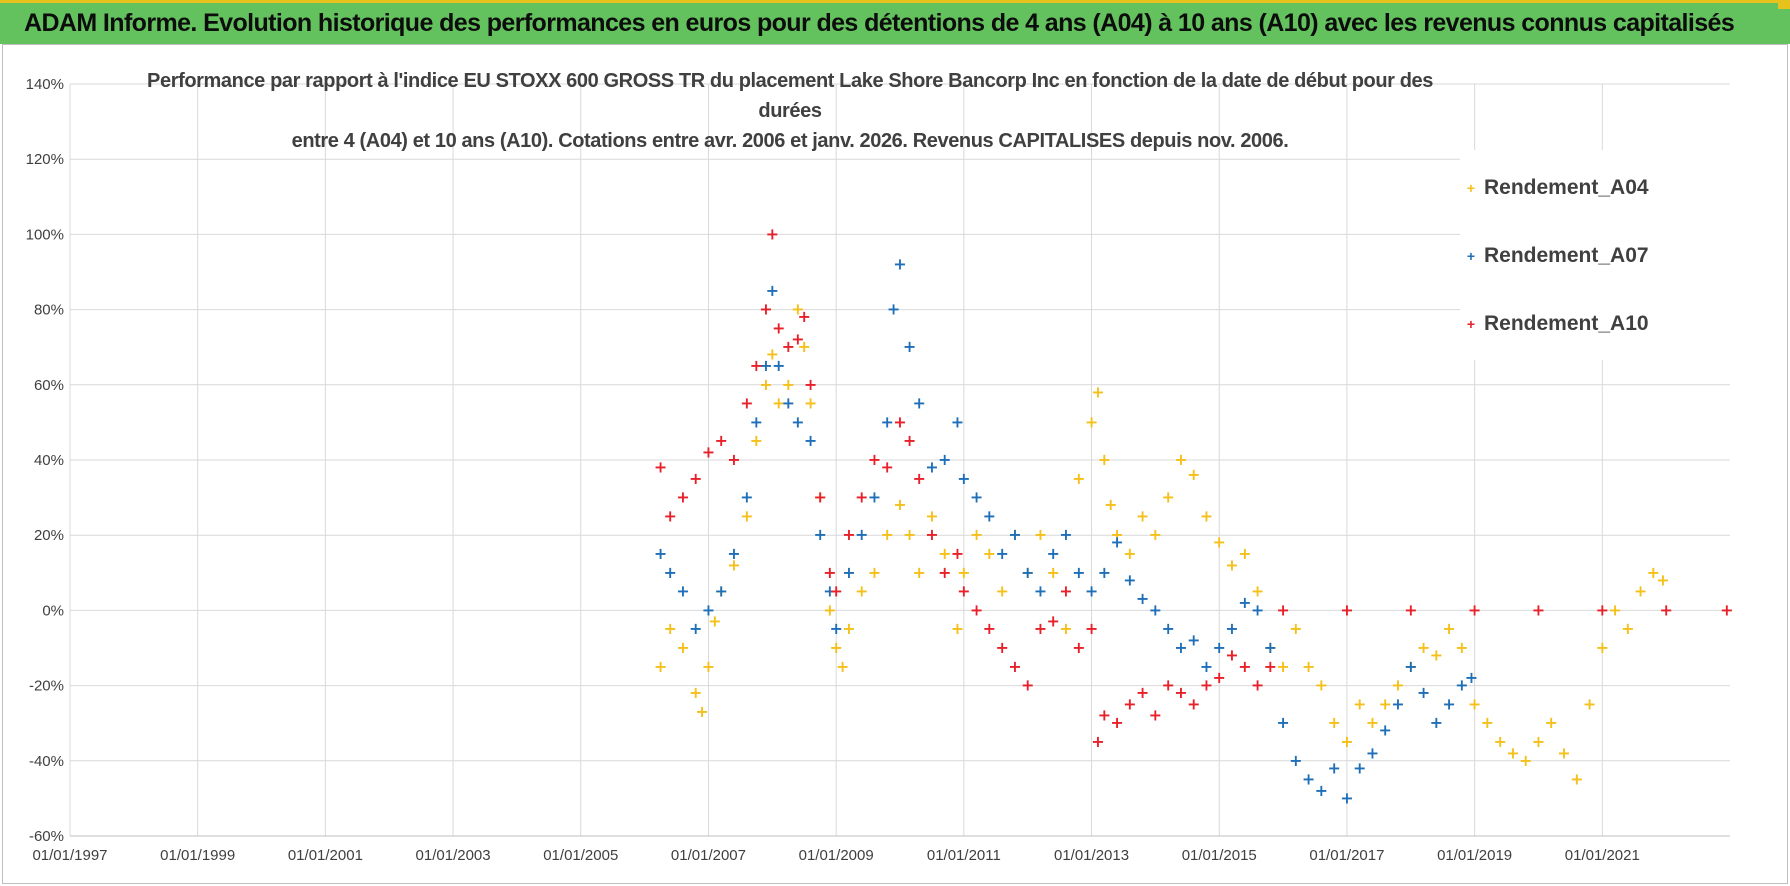  I want to click on x-tick-label: 01/01/2009, so click(836, 855).